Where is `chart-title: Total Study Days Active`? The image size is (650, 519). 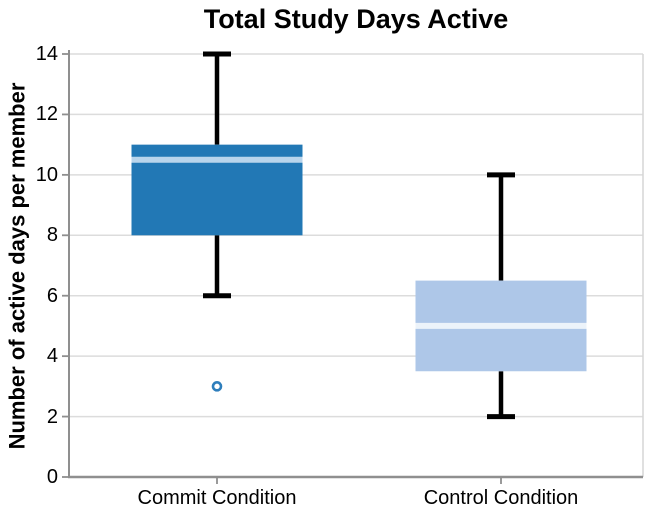 chart-title: Total Study Days Active is located at coordinates (356, 19).